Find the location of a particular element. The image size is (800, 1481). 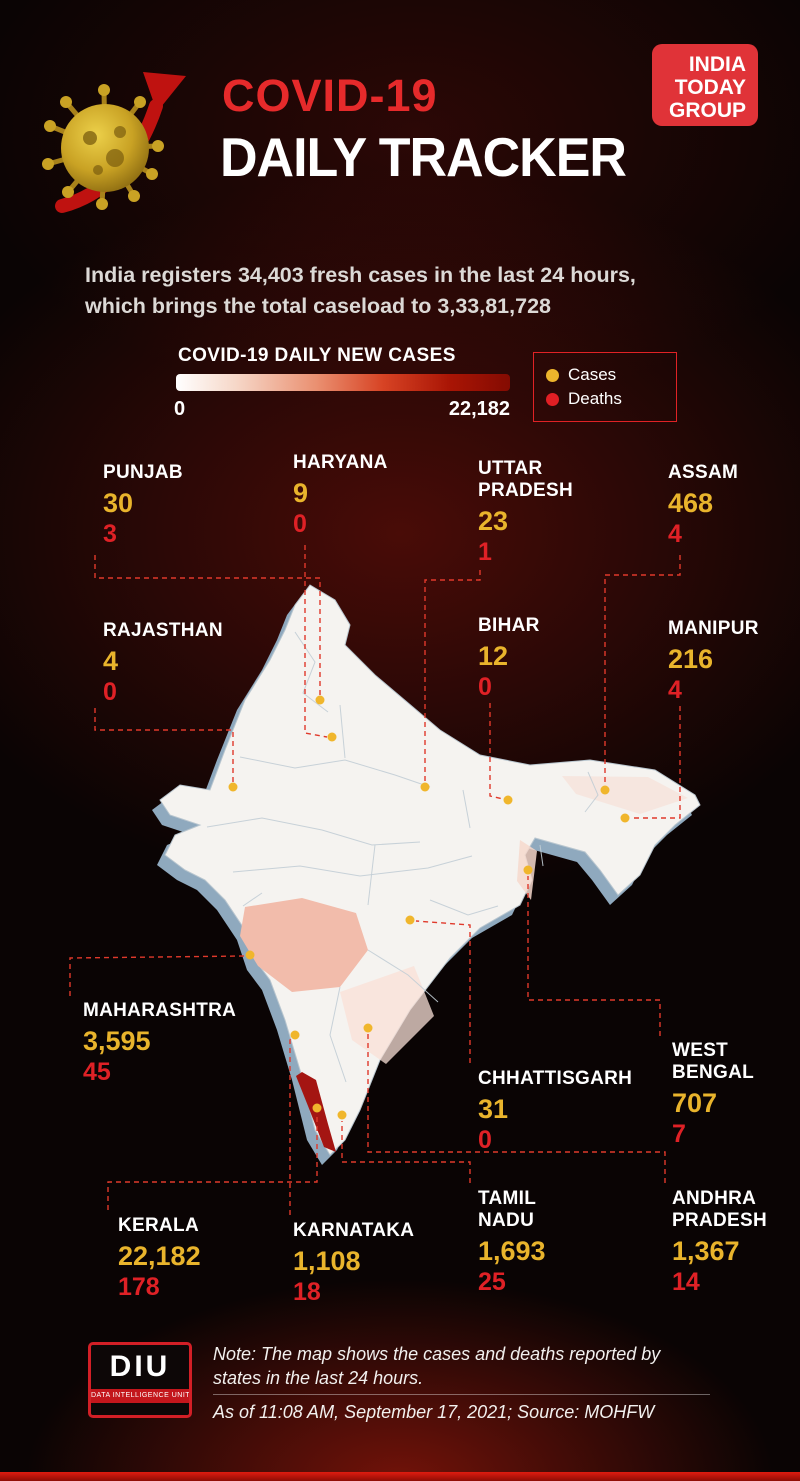

state-label-uttar-pradesh: UTTAR PRADESH 23 1 is located at coordinates (533, 512).